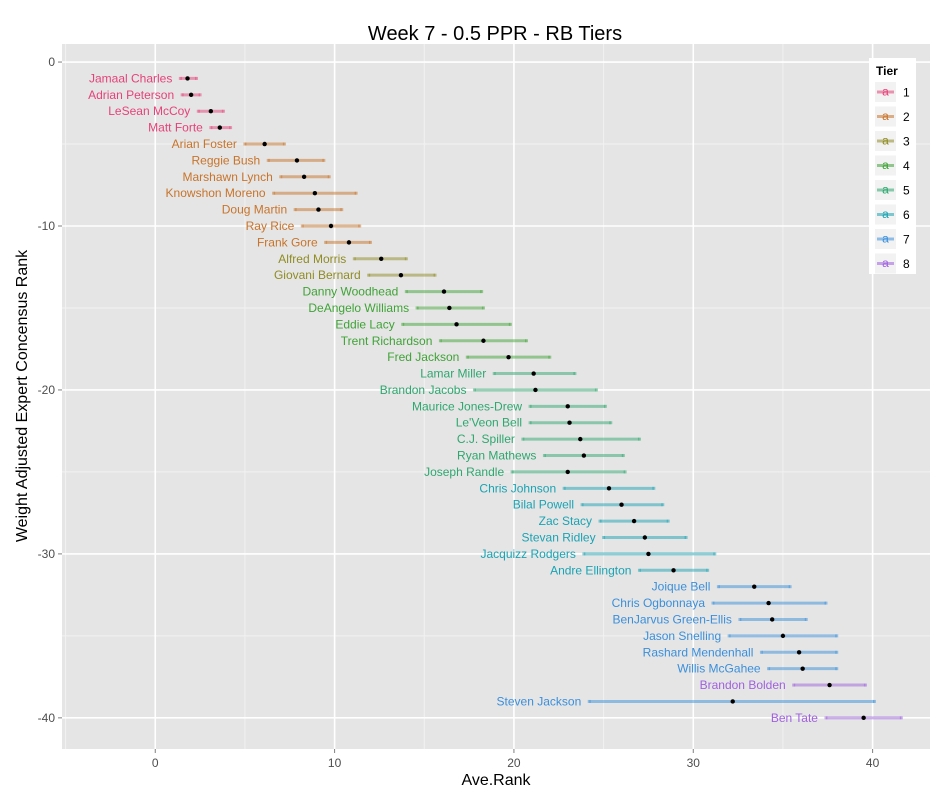 Image resolution: width=950 pixels, height=800 pixels. What do you see at coordinates (51, 62) in the screenshot?
I see `y-tick-label: 0` at bounding box center [51, 62].